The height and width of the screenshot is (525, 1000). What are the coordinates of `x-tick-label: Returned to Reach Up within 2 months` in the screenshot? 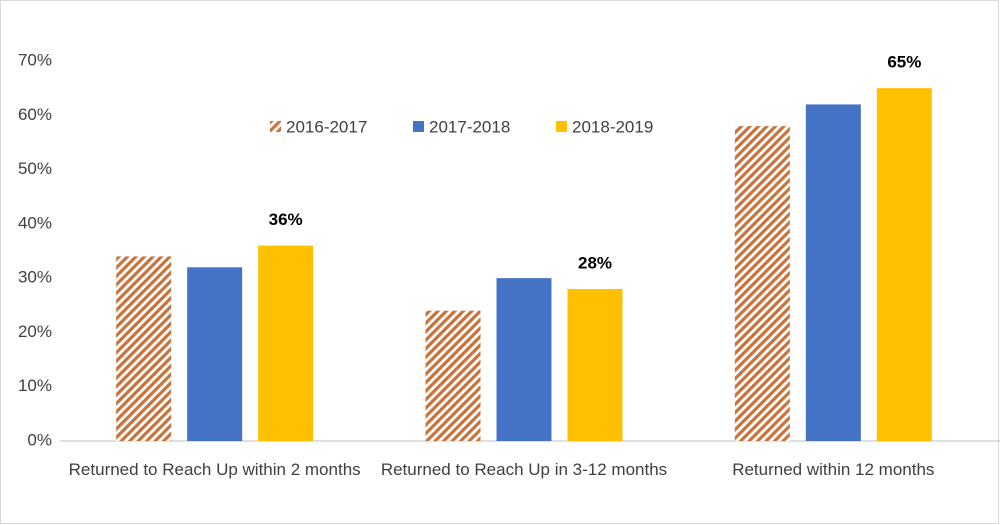 It's located at (214, 469).